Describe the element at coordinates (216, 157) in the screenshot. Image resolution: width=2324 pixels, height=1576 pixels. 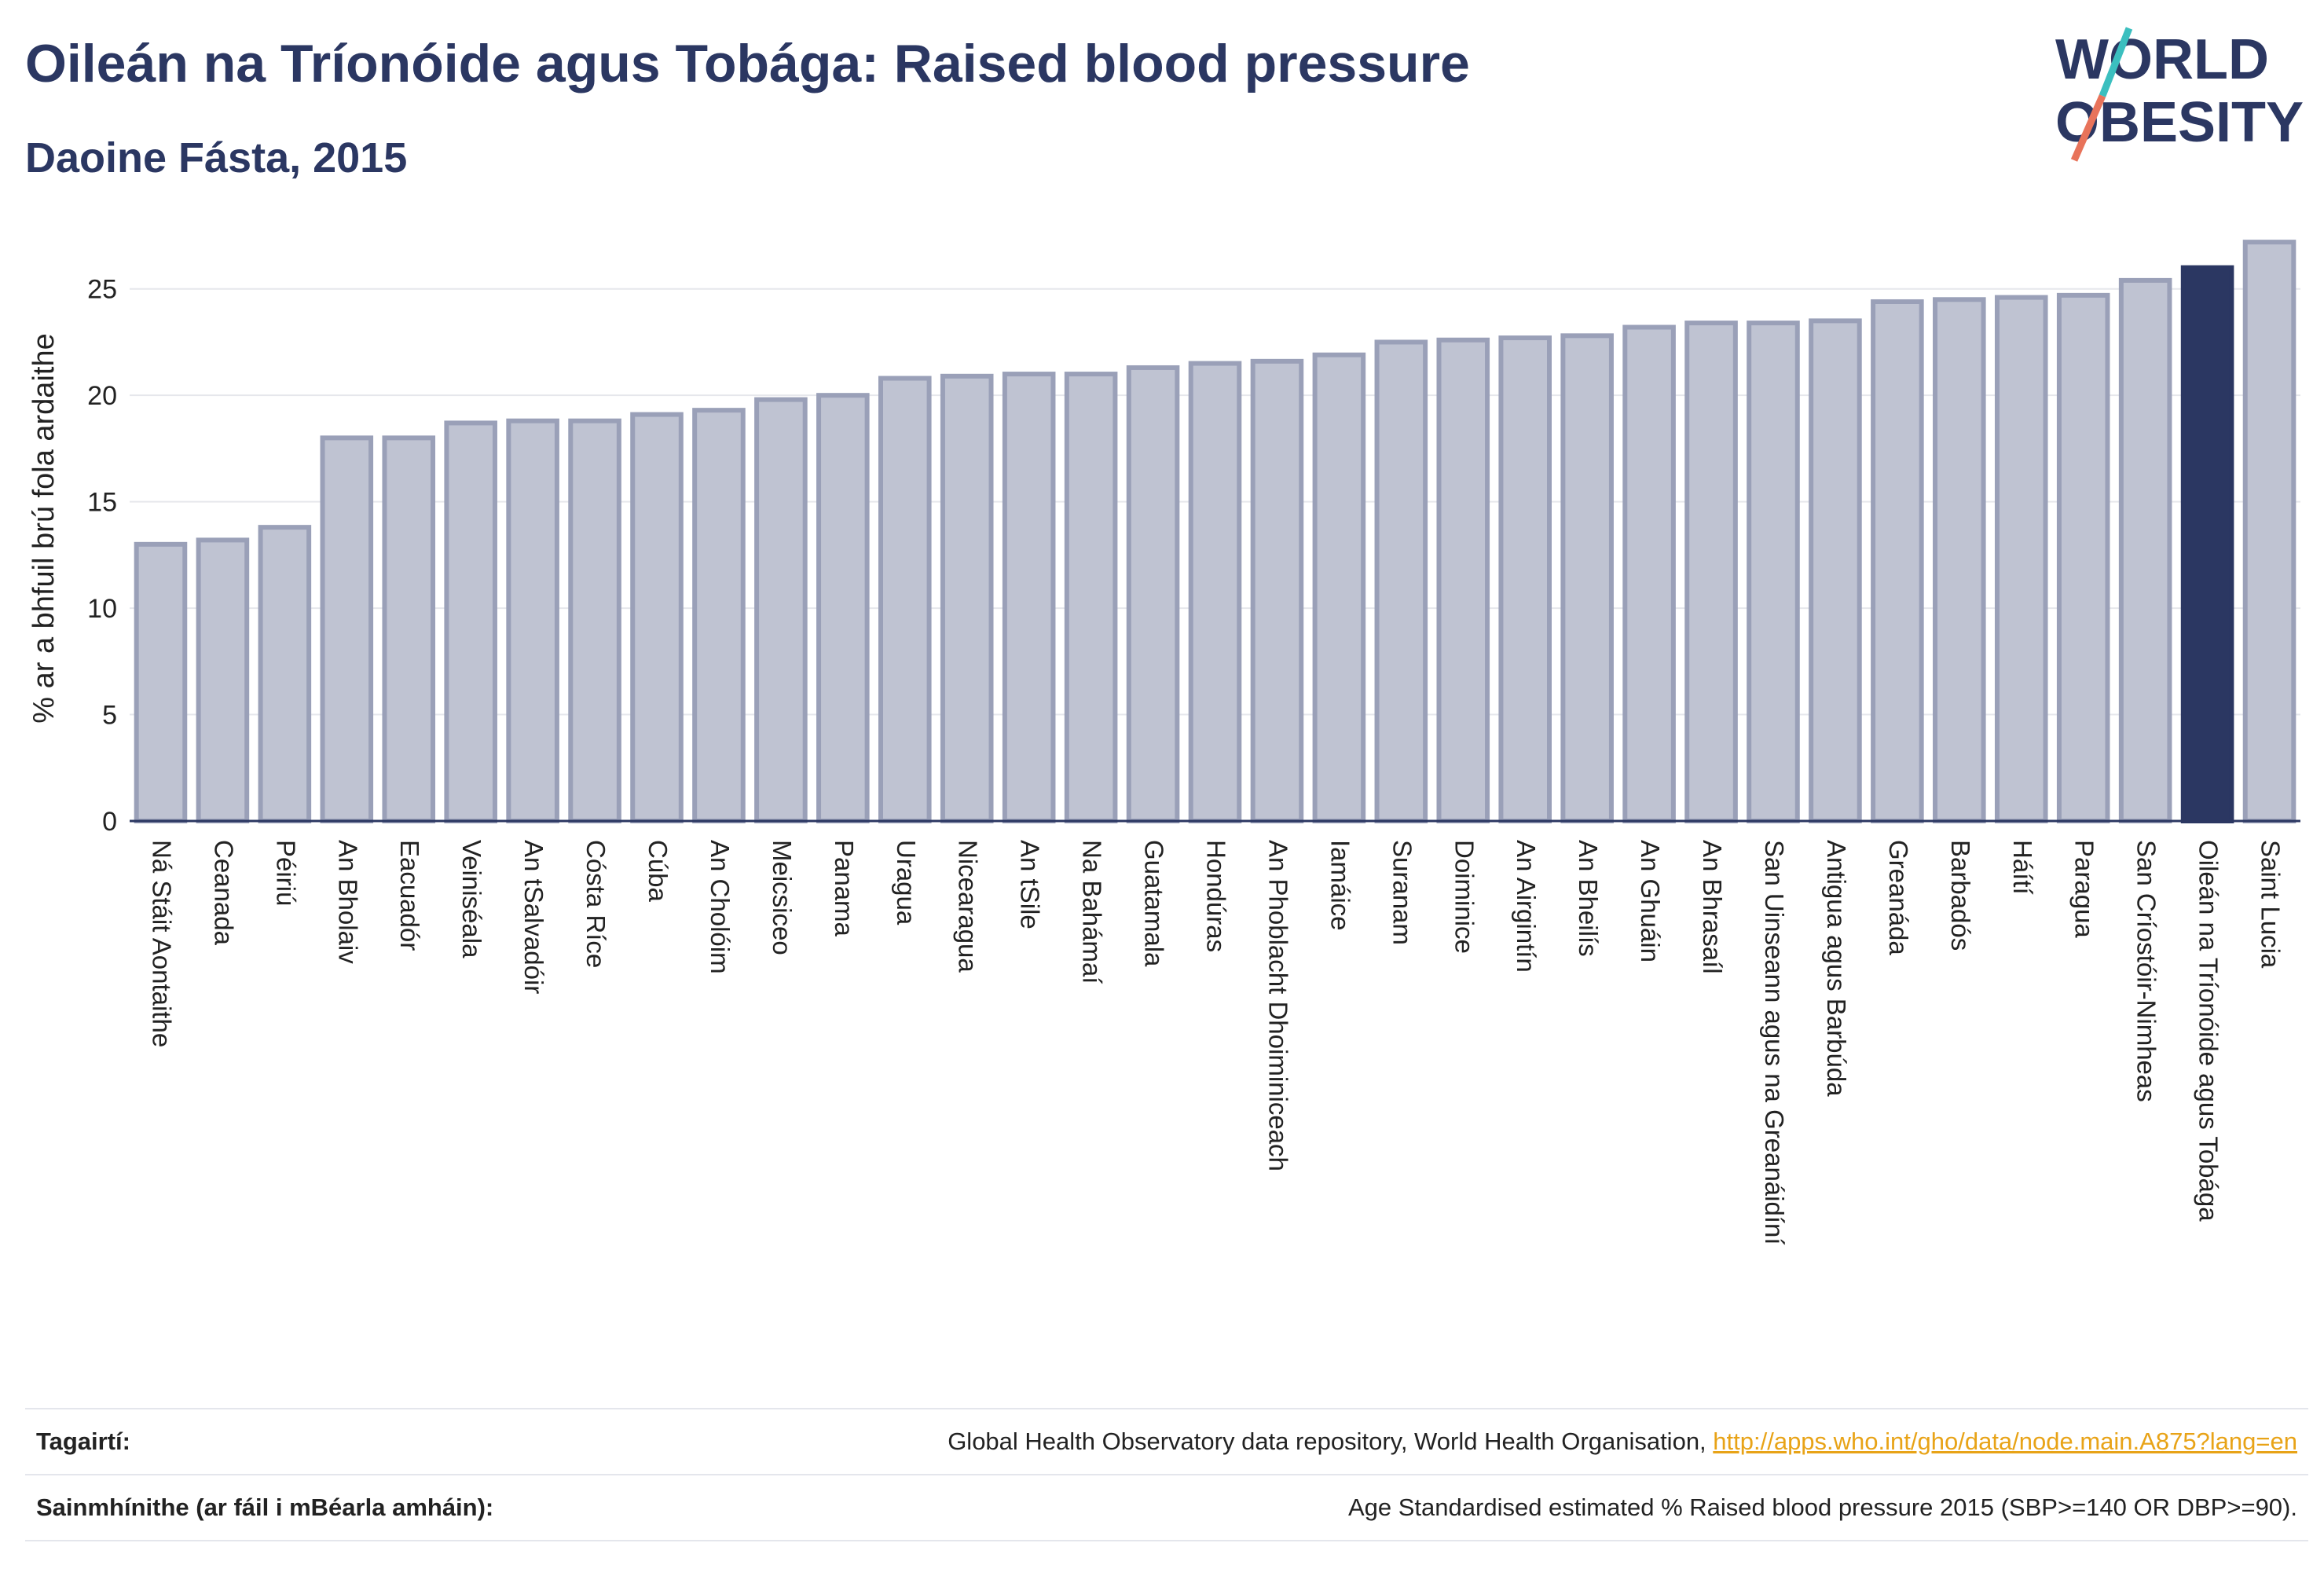
I see `page-subtitle: Daoine Fásta, 2015` at that location.